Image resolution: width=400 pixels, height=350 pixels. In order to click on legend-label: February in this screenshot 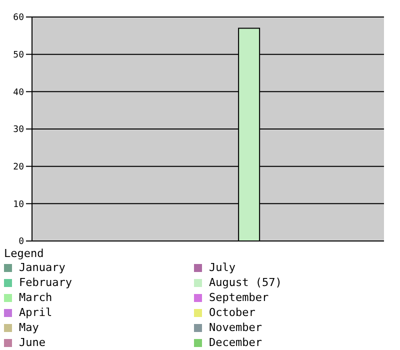, I will do `click(45, 282)`.